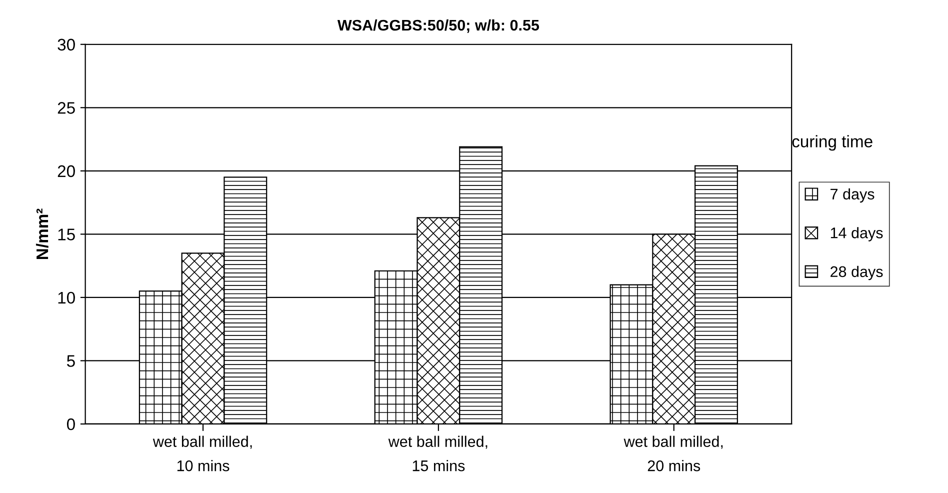 This screenshot has height=493, width=948. Describe the element at coordinates (66, 298) in the screenshot. I see `y-tick-label: 10` at that location.